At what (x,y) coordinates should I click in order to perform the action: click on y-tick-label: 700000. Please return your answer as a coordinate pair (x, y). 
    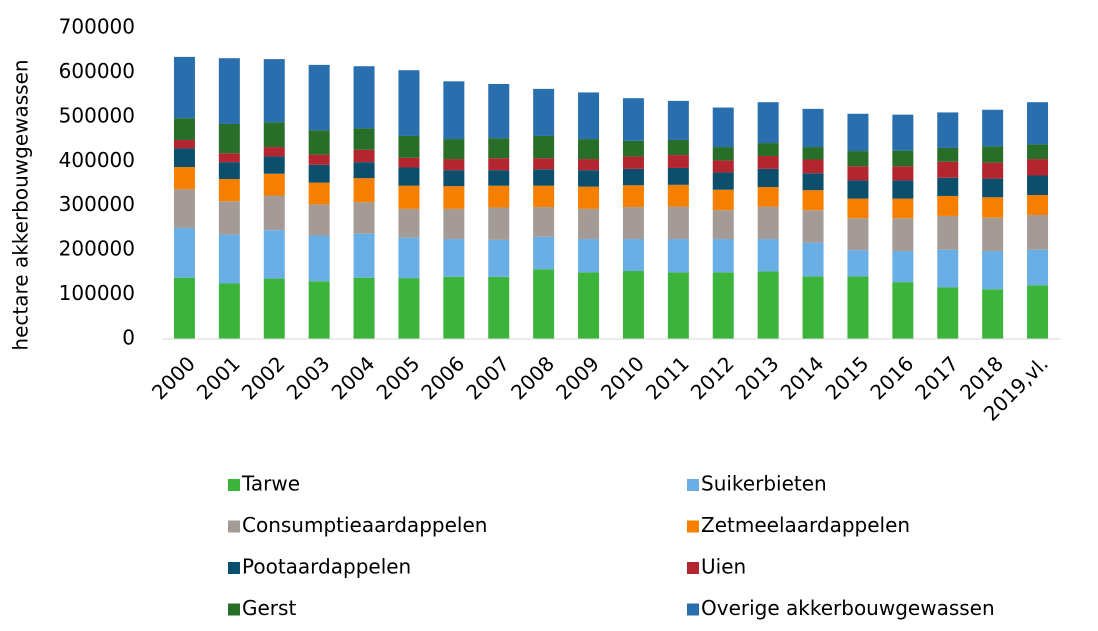
    Looking at the image, I should click on (97, 27).